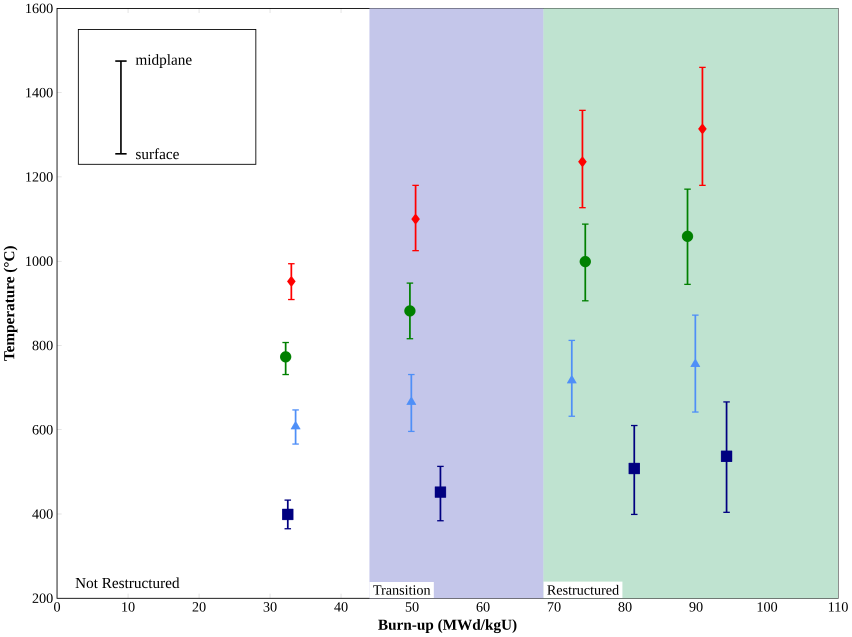 Image resolution: width=852 pixels, height=637 pixels. I want to click on y-tick-label: 1200, so click(39, 177).